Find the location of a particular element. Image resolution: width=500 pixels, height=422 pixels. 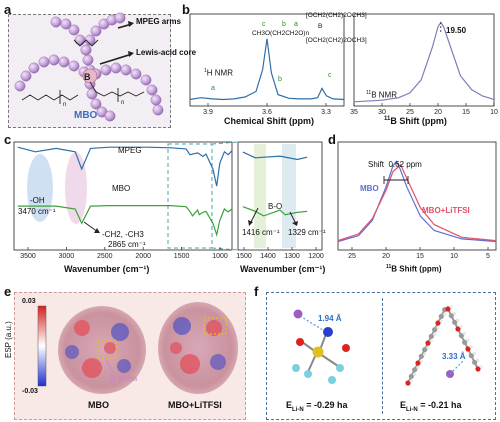

colorbar-title: ESP (a.u.) is located at coordinates (8, 339).